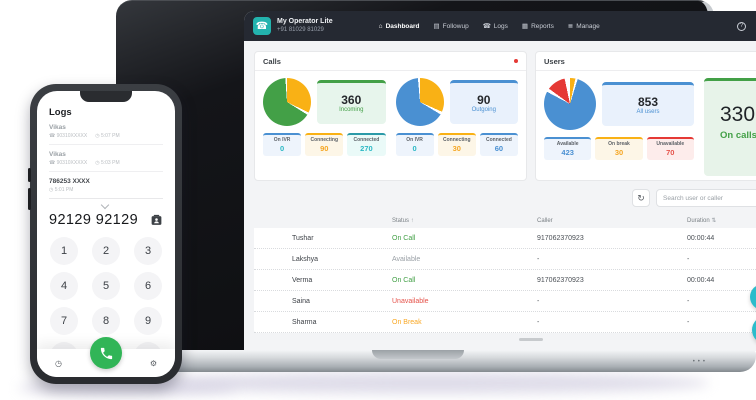  Describe the element at coordinates (153, 363) in the screenshot. I see `gear-icon: ⚙` at that location.